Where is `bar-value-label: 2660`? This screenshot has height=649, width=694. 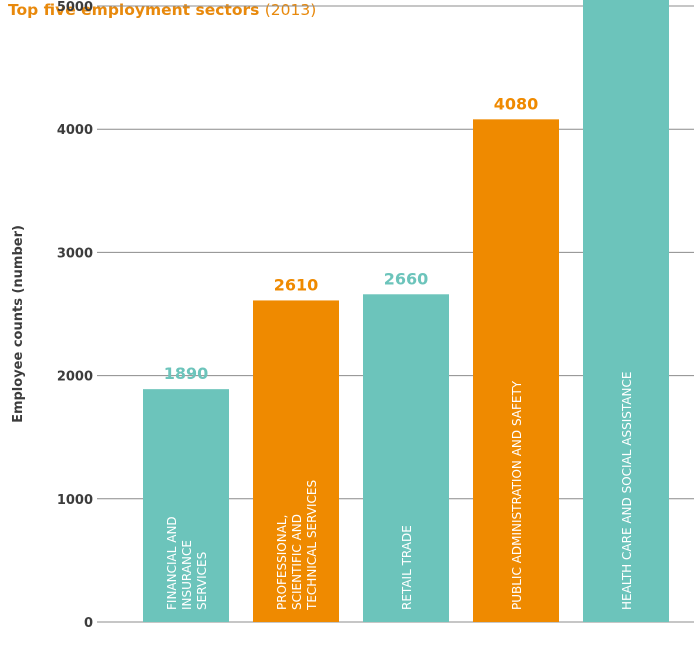 bar-value-label: 2660 is located at coordinates (406, 278).